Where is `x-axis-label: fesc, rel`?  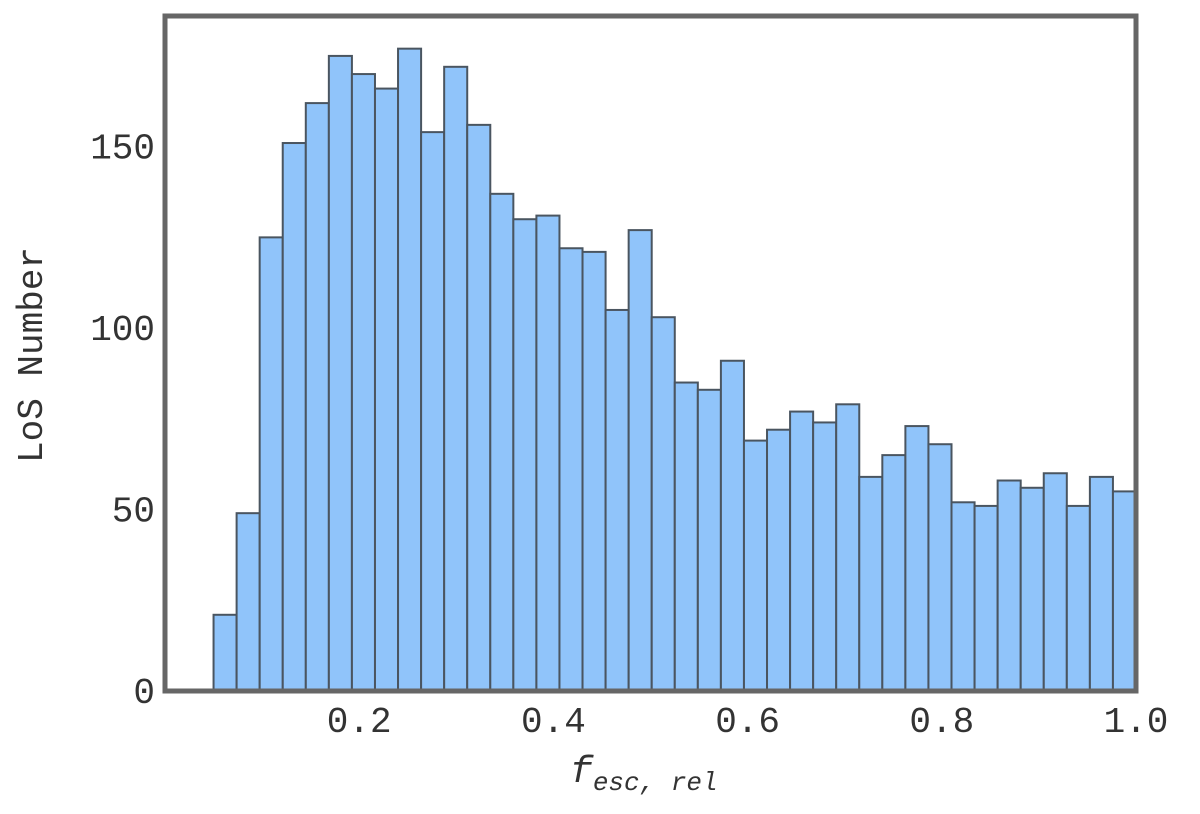
x-axis-label: fesc, rel is located at coordinates (644, 774).